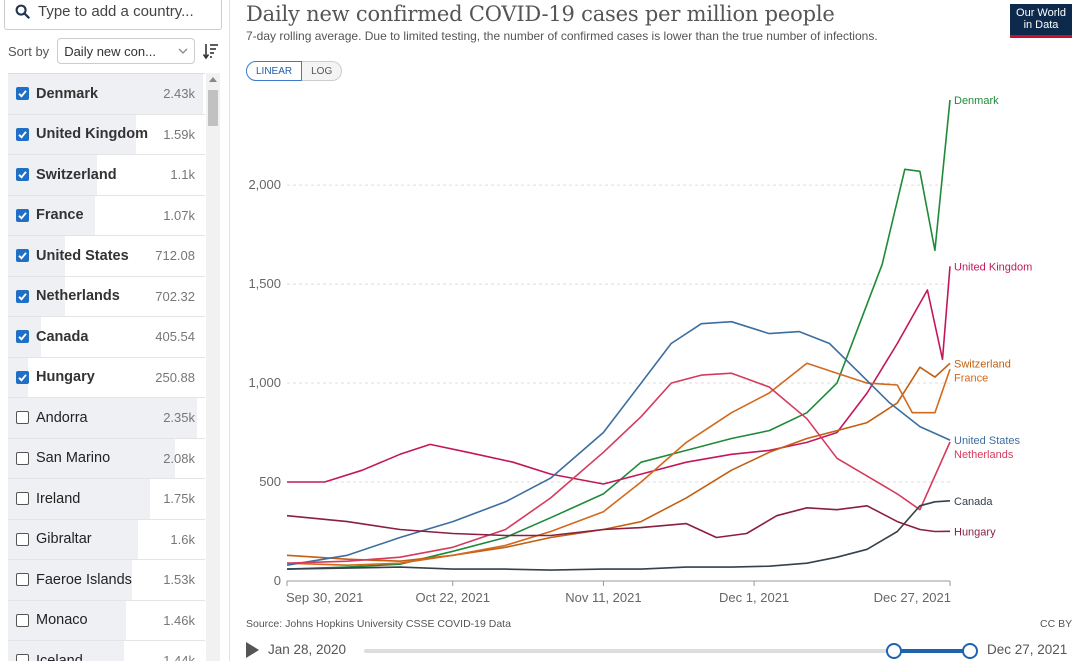 This screenshot has height=661, width=1080. What do you see at coordinates (322, 71) in the screenshot?
I see `log-scale-button: LOG` at bounding box center [322, 71].